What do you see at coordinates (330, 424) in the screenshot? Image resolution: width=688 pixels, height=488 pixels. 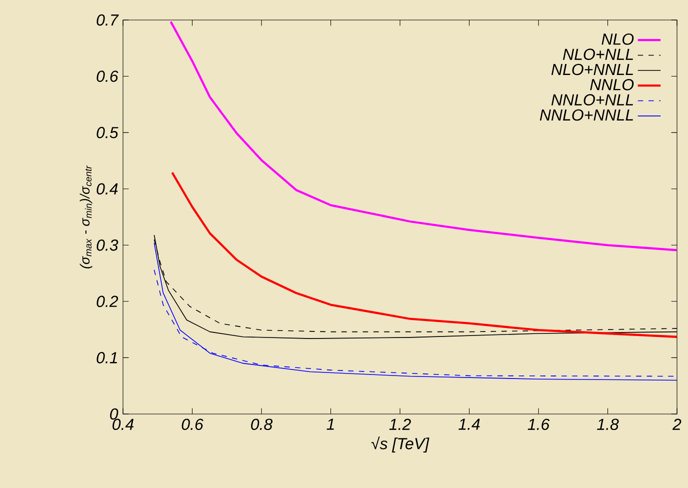 I see `x-tick-label: 1` at bounding box center [330, 424].